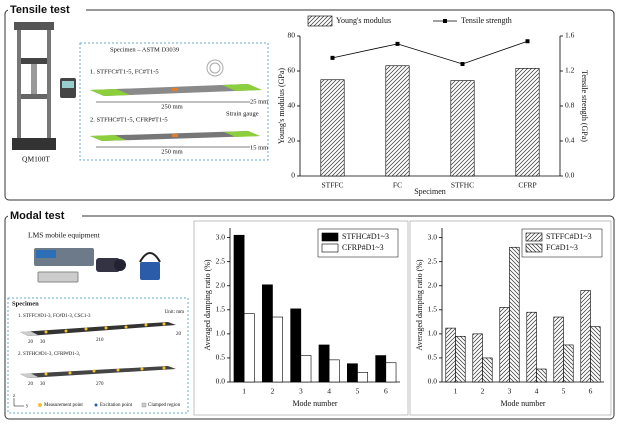 This screenshot has height=424, width=620. What do you see at coordinates (97, 265) in the screenshot?
I see `equipment` at bounding box center [97, 265].